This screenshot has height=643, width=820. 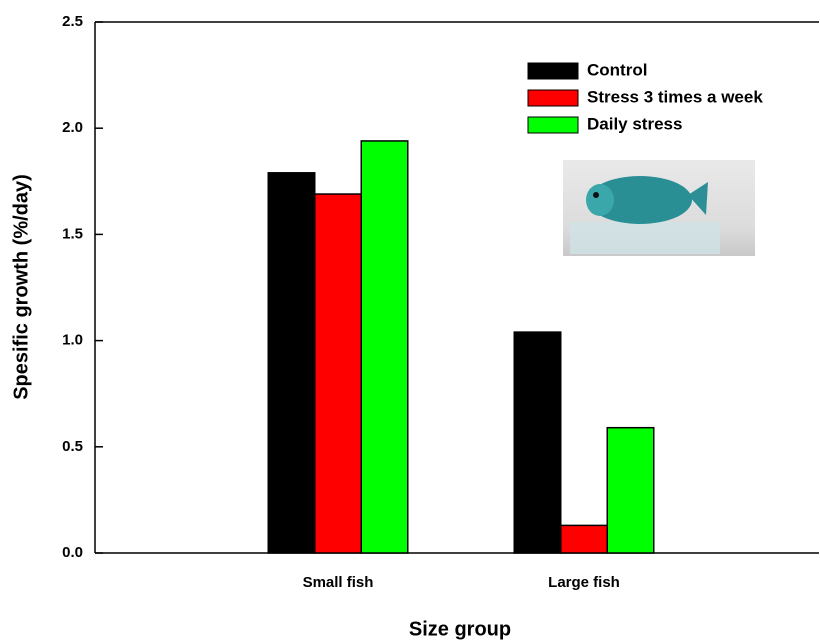 I want to click on x-axis-title: Size group, so click(x=460, y=629).